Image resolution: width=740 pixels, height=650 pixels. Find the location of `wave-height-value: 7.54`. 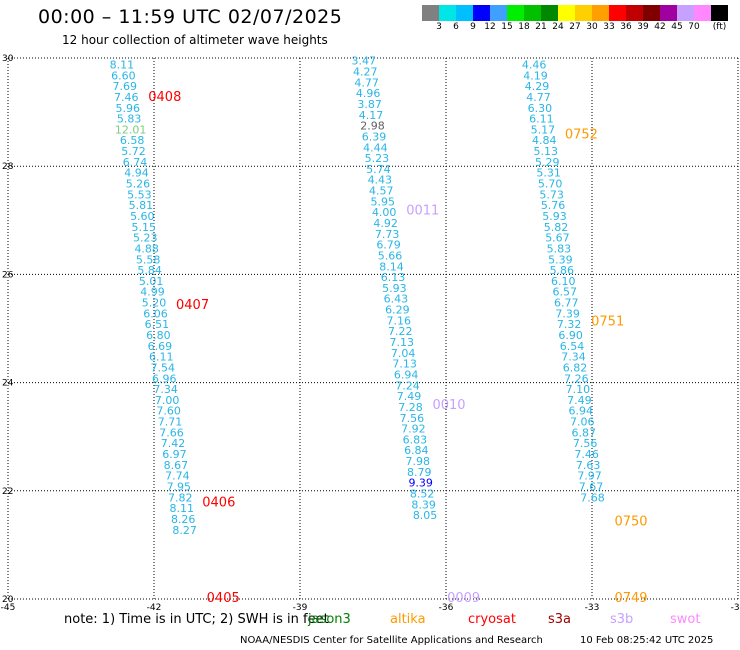

wave-height-value: 7.54 is located at coordinates (163, 367).